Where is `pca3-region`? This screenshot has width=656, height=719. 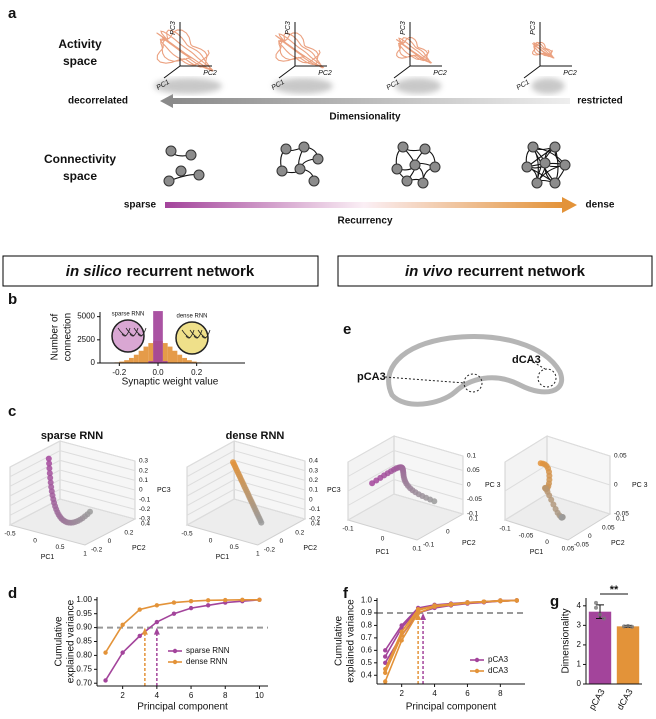
pca3-region is located at coordinates (473, 383).